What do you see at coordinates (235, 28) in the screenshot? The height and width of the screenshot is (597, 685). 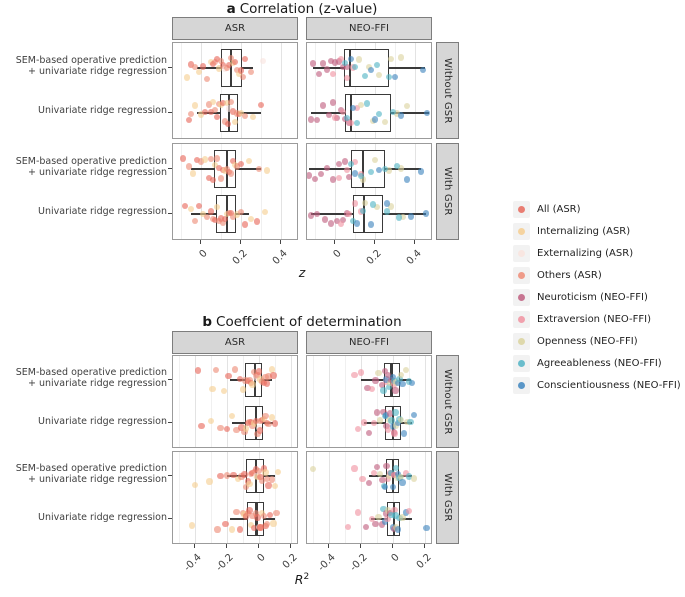 I see `facet-col-strip-asr: ASR` at bounding box center [235, 28].